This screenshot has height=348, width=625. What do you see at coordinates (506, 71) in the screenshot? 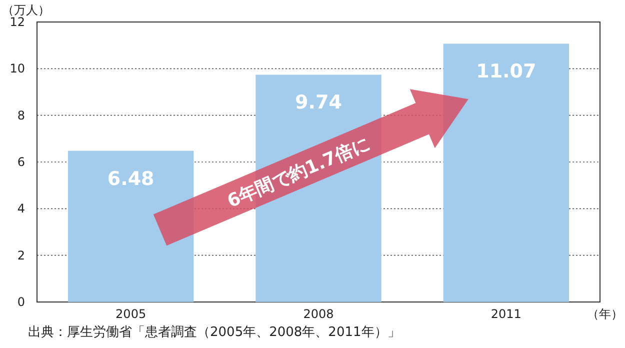
I see `data-label: 11.07` at bounding box center [506, 71].